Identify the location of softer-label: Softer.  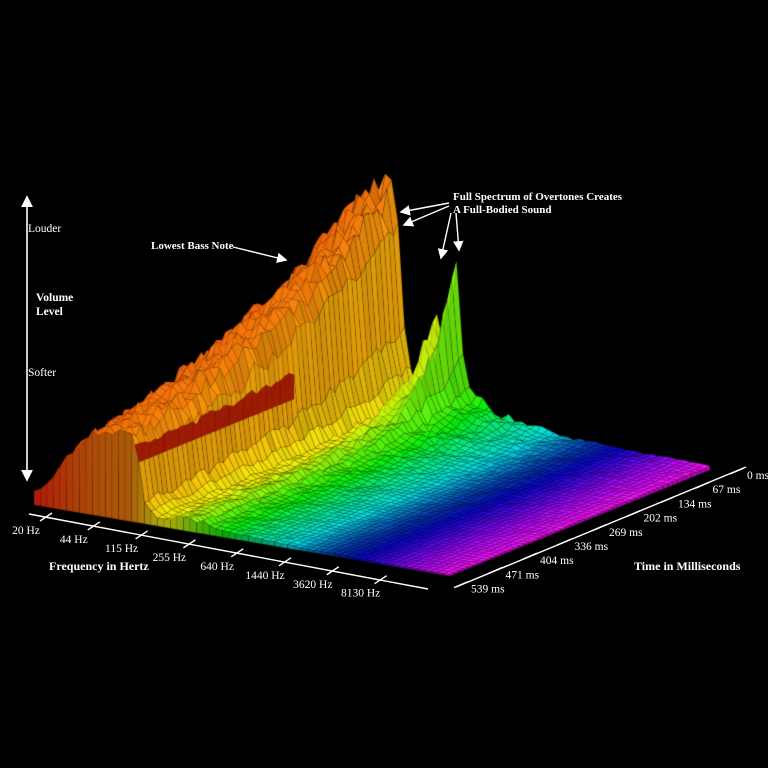
(42, 373).